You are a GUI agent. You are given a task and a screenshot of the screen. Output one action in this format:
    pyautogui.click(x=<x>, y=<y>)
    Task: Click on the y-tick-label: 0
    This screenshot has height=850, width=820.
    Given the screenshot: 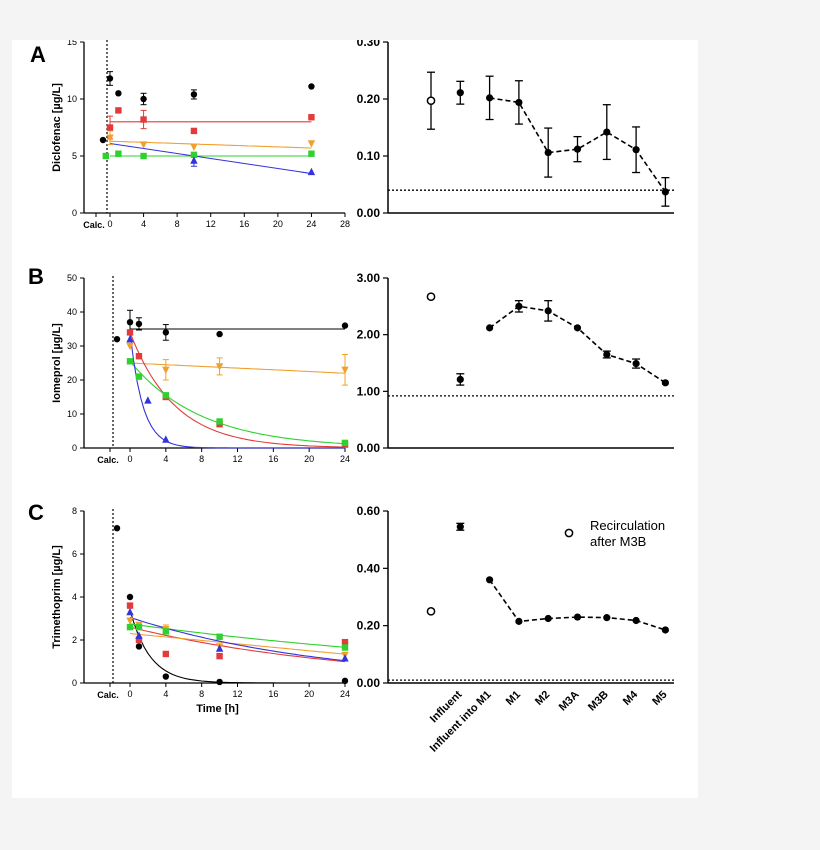 What is the action you would take?
    pyautogui.click(x=74, y=448)
    